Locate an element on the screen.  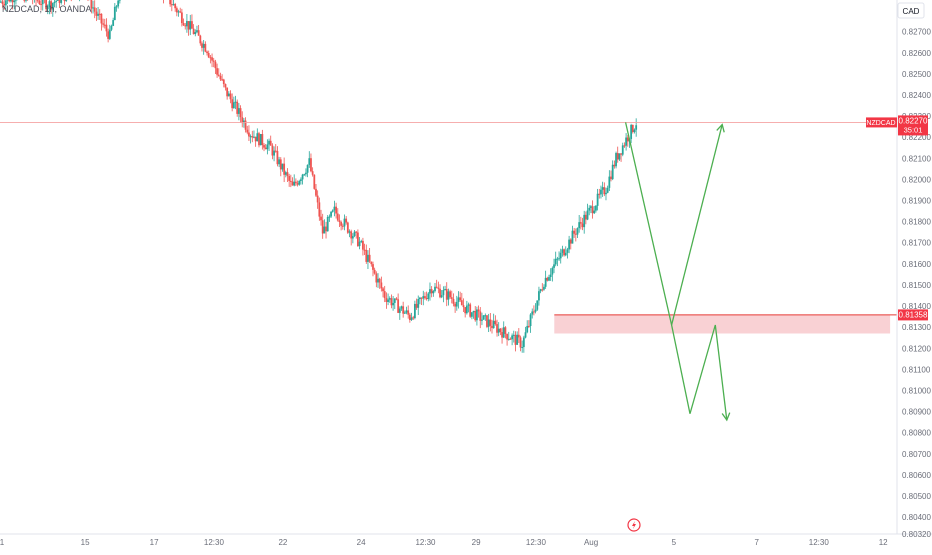
time-tick-label: 24 is located at coordinates (361, 542).